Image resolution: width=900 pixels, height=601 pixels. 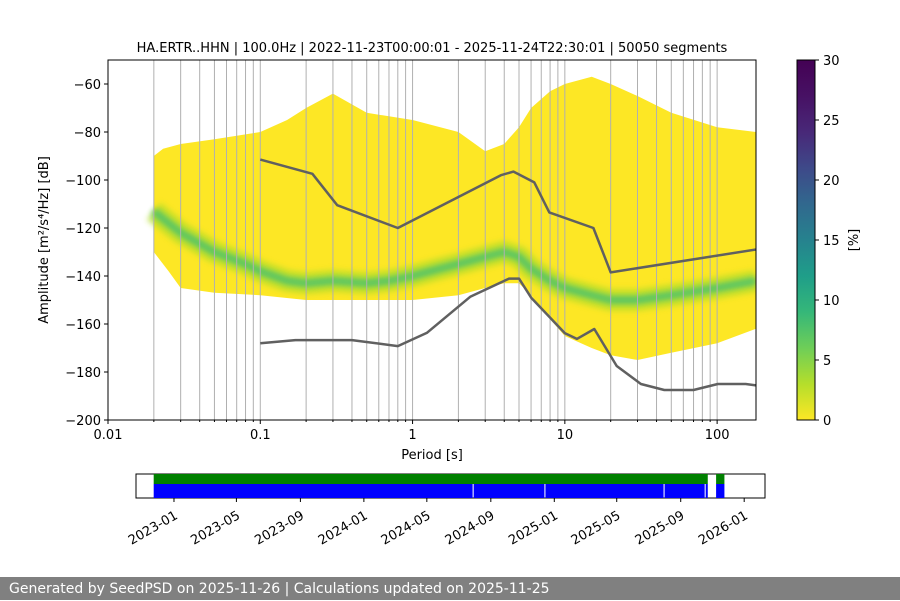 What do you see at coordinates (533, 528) in the screenshot?
I see `timeline-tick-label: 2025-01` at bounding box center [533, 528].